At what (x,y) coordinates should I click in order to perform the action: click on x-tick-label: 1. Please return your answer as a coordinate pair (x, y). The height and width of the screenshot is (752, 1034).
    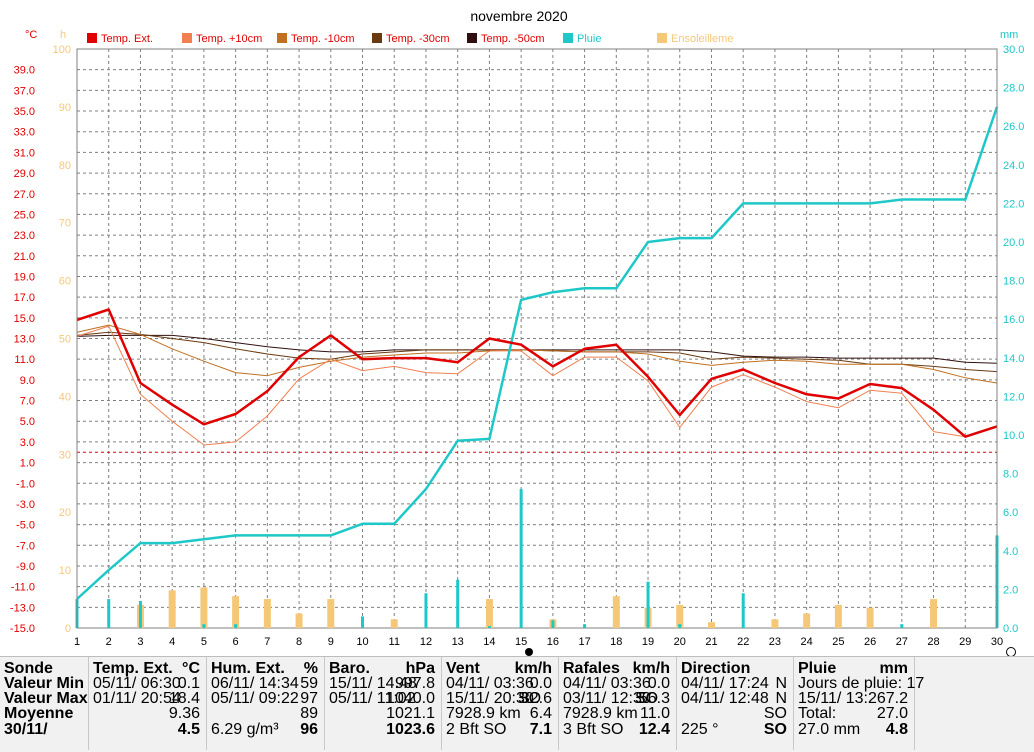
    Looking at the image, I should click on (77, 642).